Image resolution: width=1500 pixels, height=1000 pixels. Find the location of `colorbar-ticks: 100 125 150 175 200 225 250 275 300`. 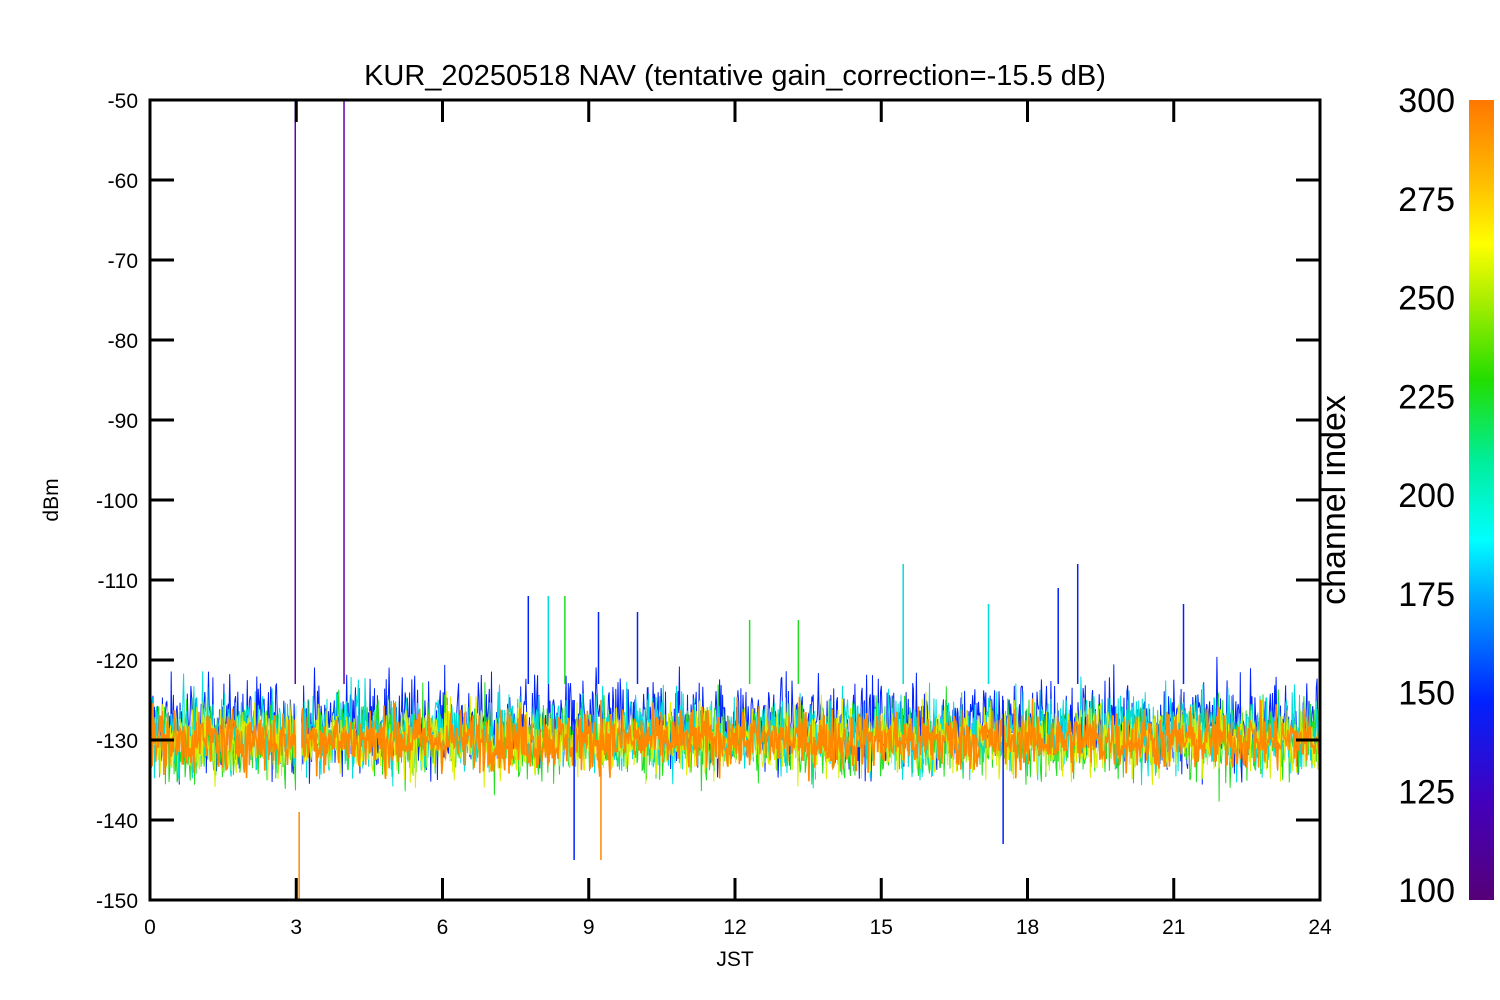

colorbar-ticks: 100 125 150 175 200 225 250 275 300 is located at coordinates (1426, 496).